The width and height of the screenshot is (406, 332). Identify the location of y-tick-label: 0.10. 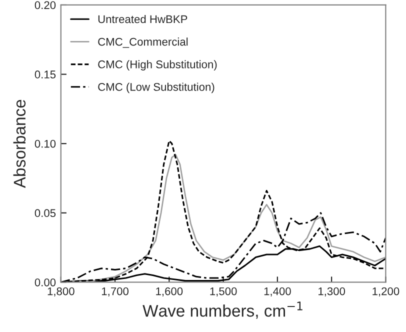
(45, 144).